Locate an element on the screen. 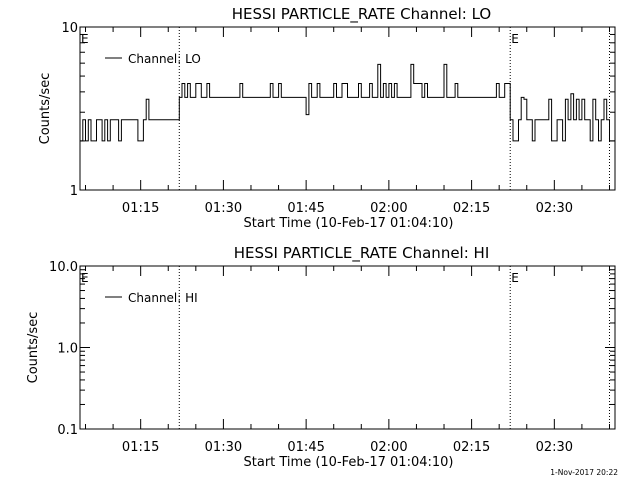  chart-title: HESSI PARTICLE_RATE Channel: LO is located at coordinates (361, 14).